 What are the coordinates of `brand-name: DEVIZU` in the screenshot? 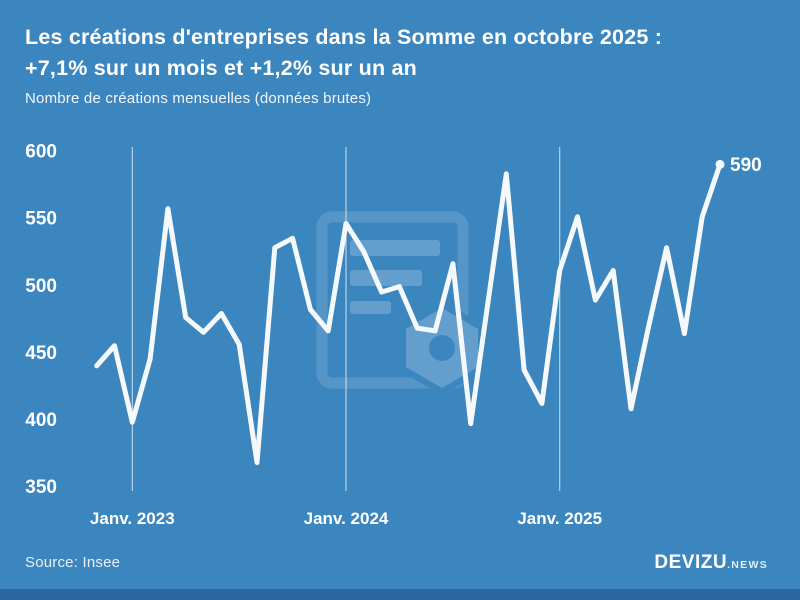 It's located at (691, 562).